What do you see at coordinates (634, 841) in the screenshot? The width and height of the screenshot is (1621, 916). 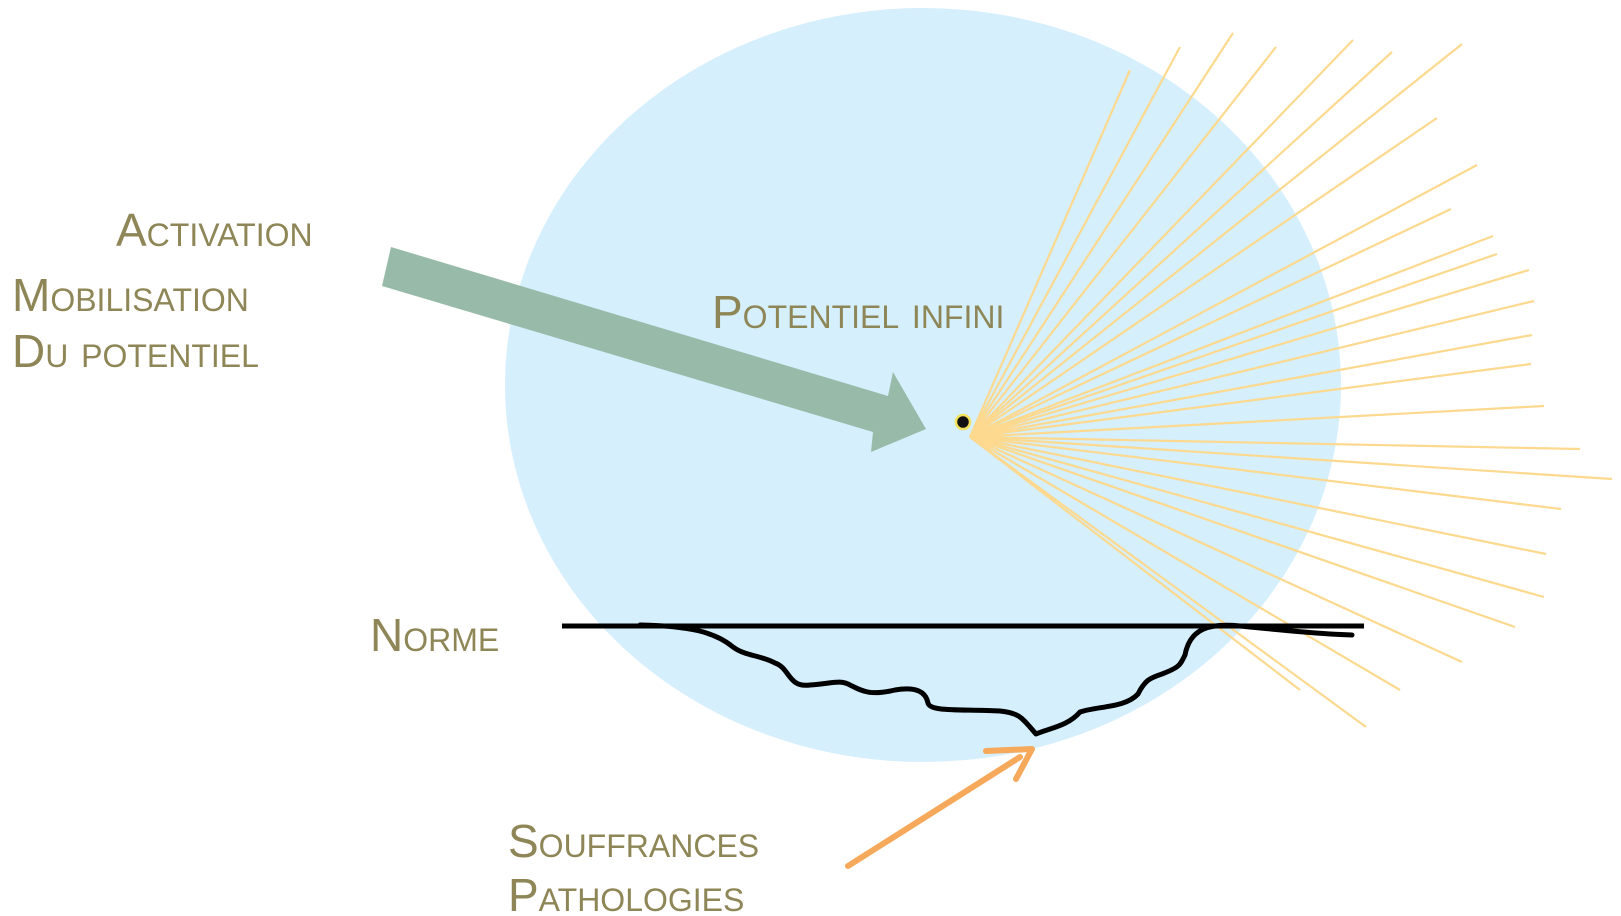 I see `souffrances-label: Souffrances` at bounding box center [634, 841].